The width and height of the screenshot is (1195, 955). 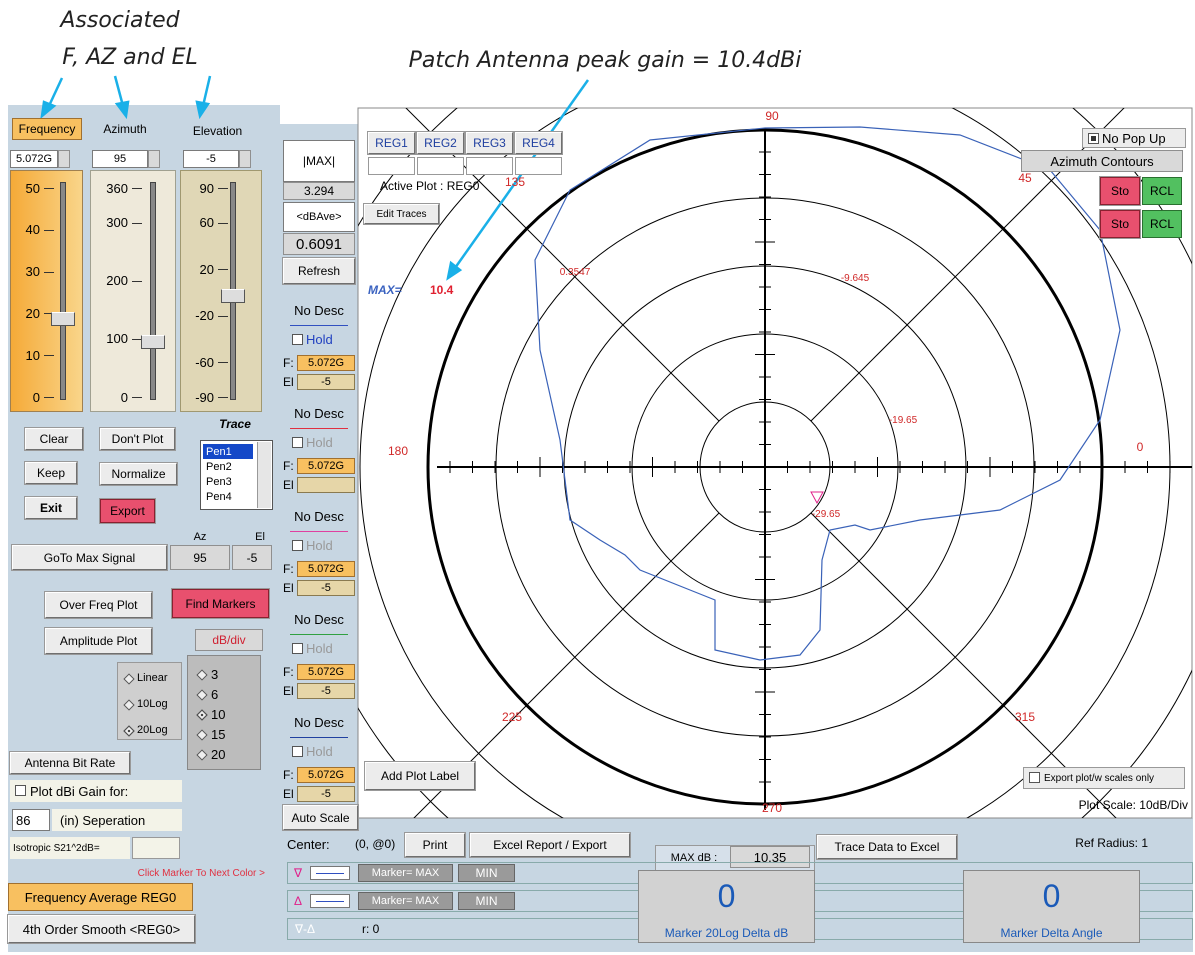 What do you see at coordinates (31, 820) in the screenshot?
I see `separation-input: 86` at bounding box center [31, 820].